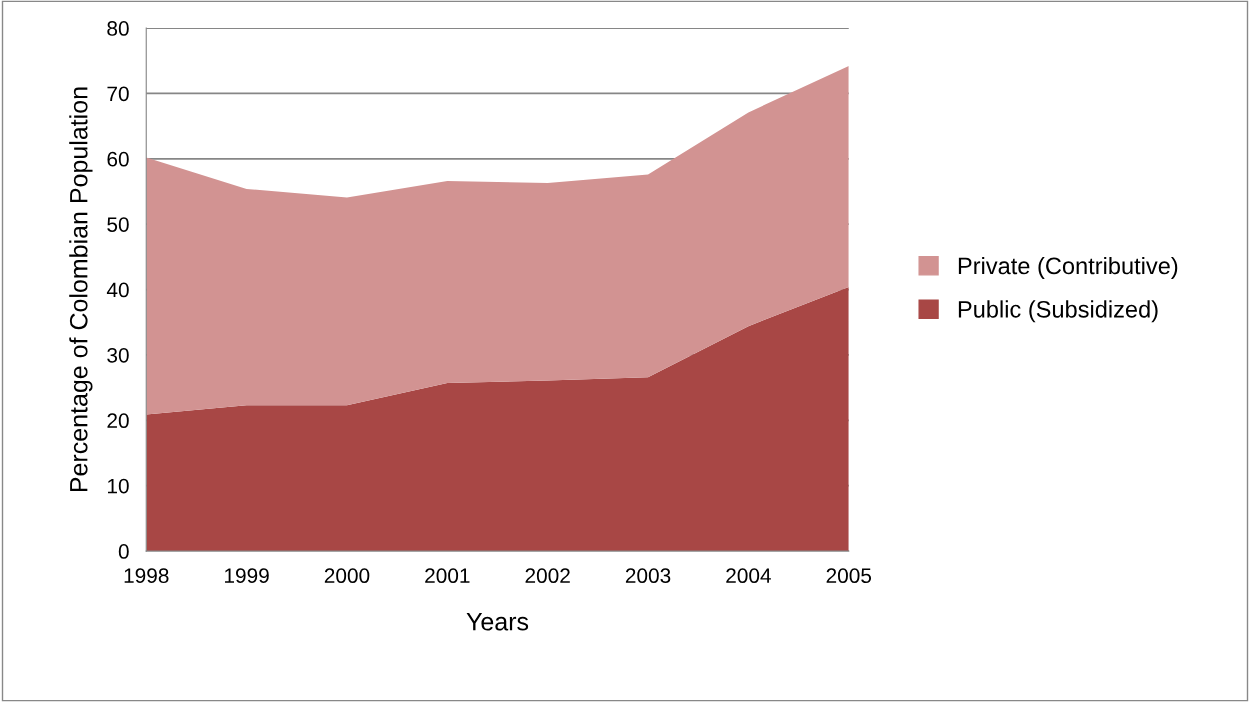 The width and height of the screenshot is (1250, 702). I want to click on y-tick-label: 80, so click(118, 28).